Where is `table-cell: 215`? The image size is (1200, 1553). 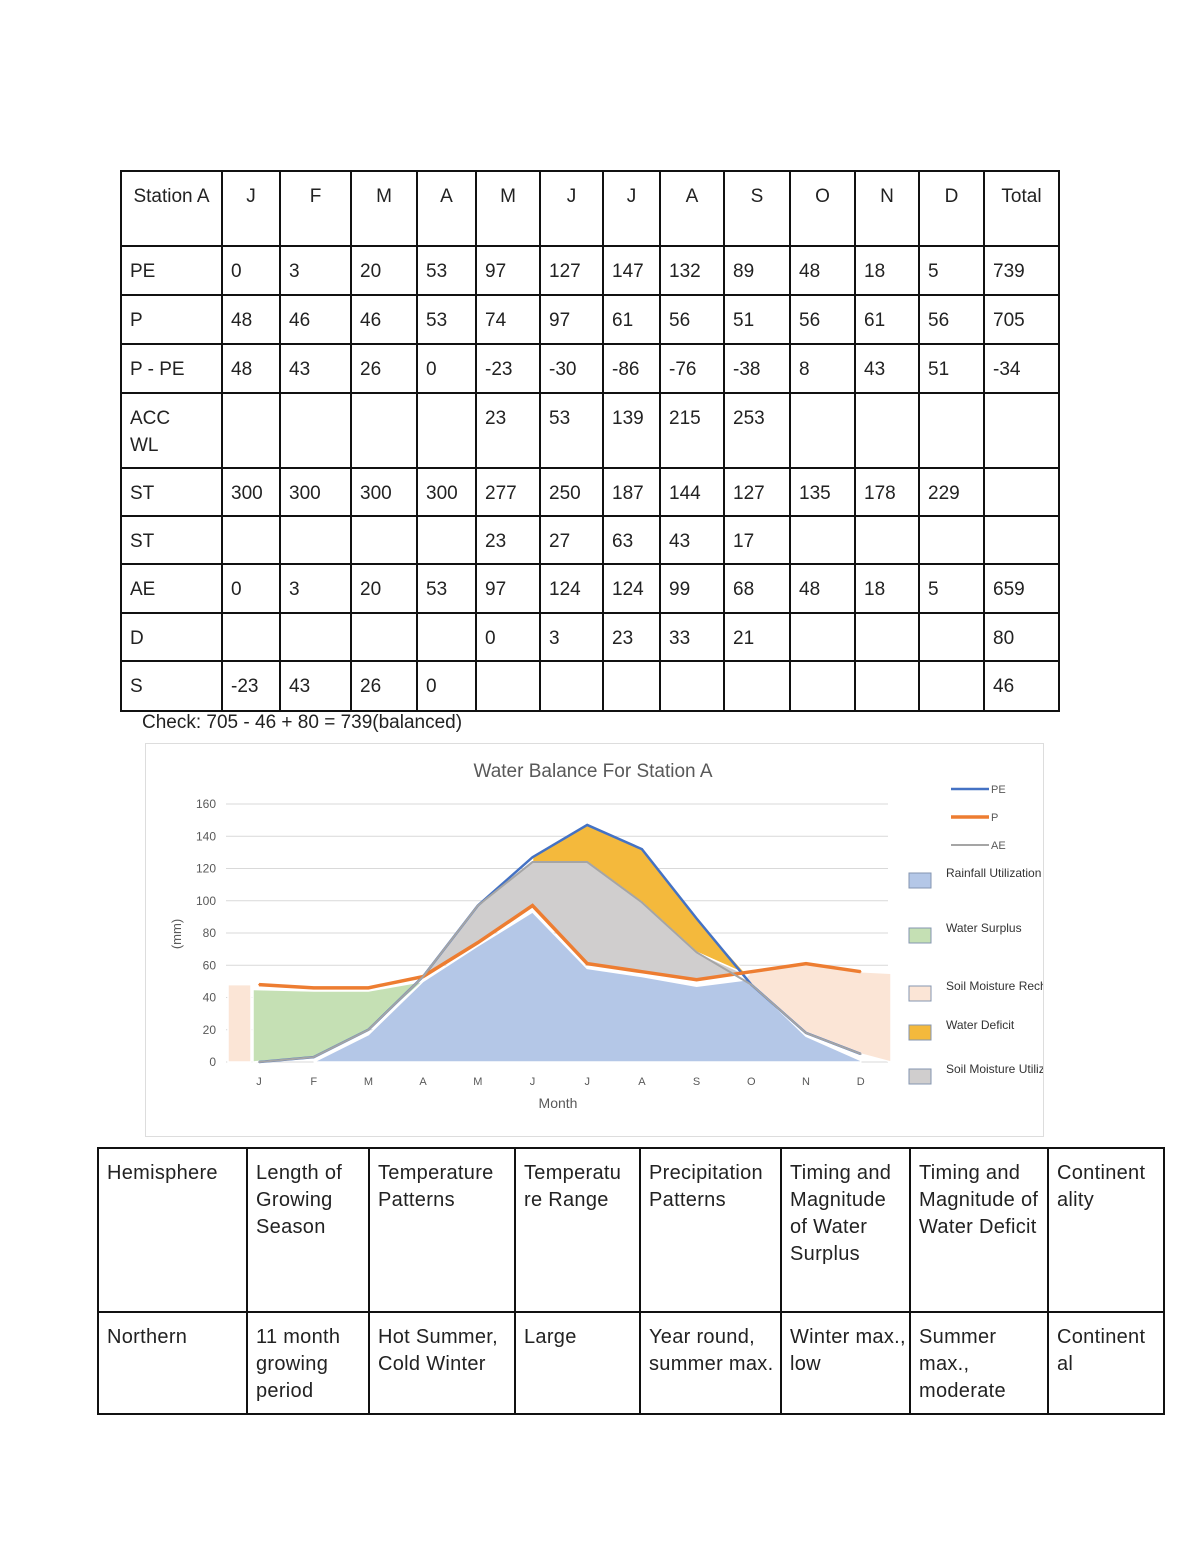
table-cell: 215 is located at coordinates (692, 430).